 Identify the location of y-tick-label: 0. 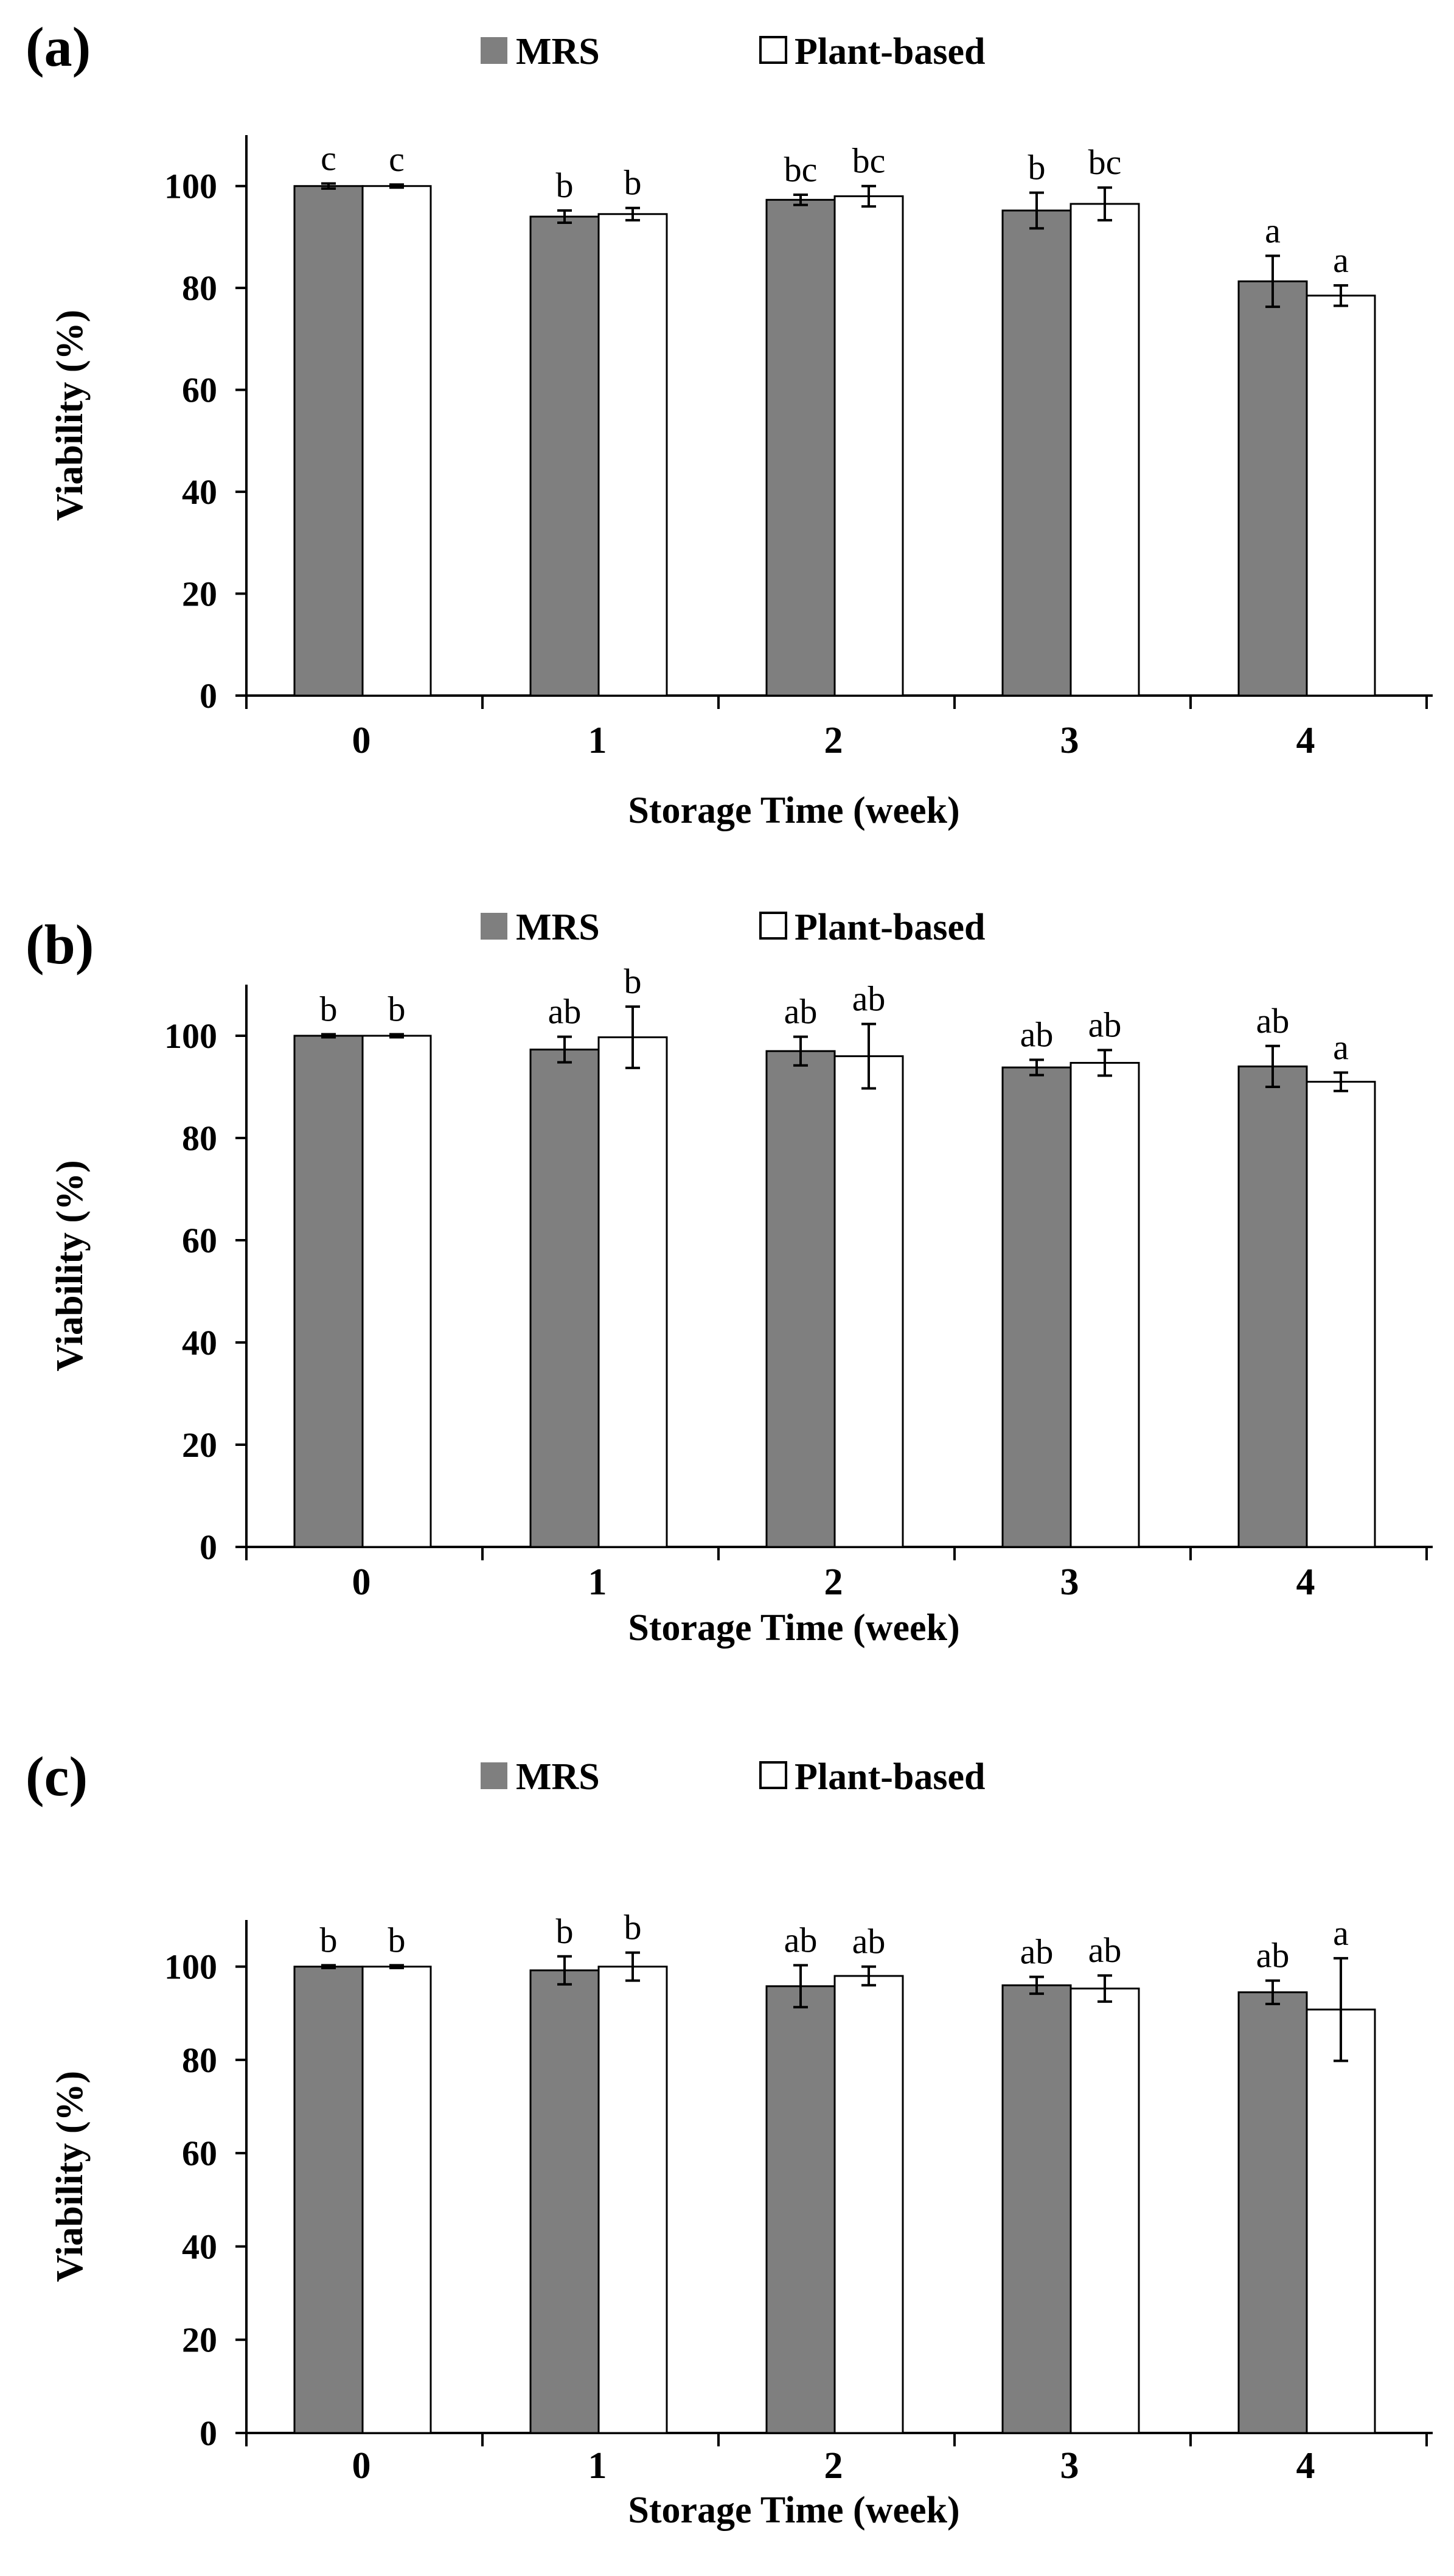
(208, 696).